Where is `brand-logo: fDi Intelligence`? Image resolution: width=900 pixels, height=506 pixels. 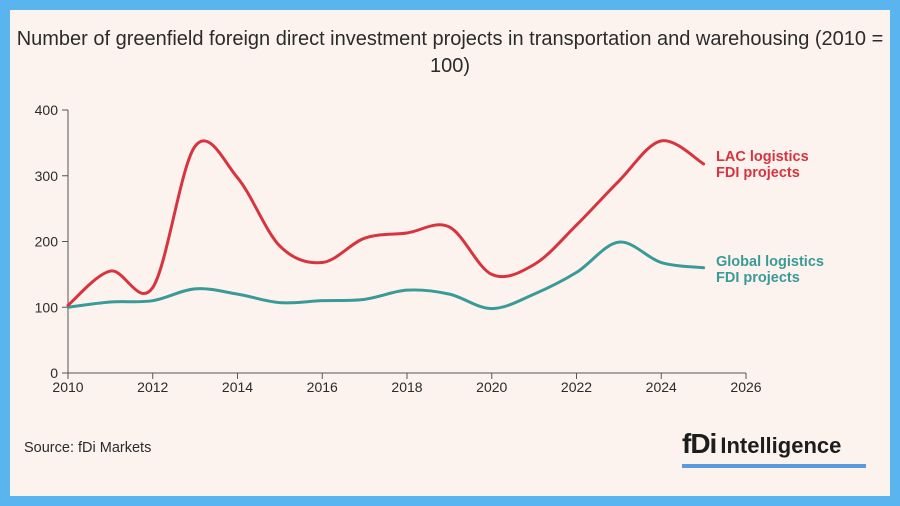 brand-logo: fDi Intelligence is located at coordinates (775, 448).